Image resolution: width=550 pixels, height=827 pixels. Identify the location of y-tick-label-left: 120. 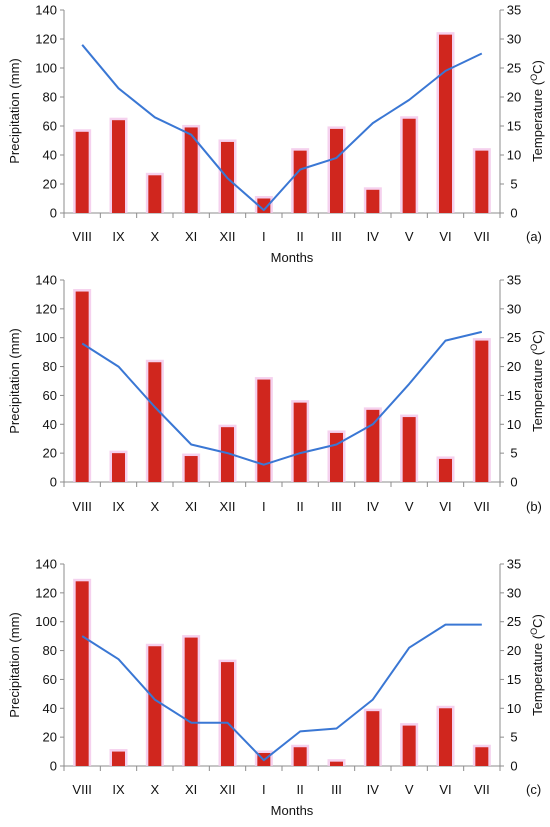
(46, 308).